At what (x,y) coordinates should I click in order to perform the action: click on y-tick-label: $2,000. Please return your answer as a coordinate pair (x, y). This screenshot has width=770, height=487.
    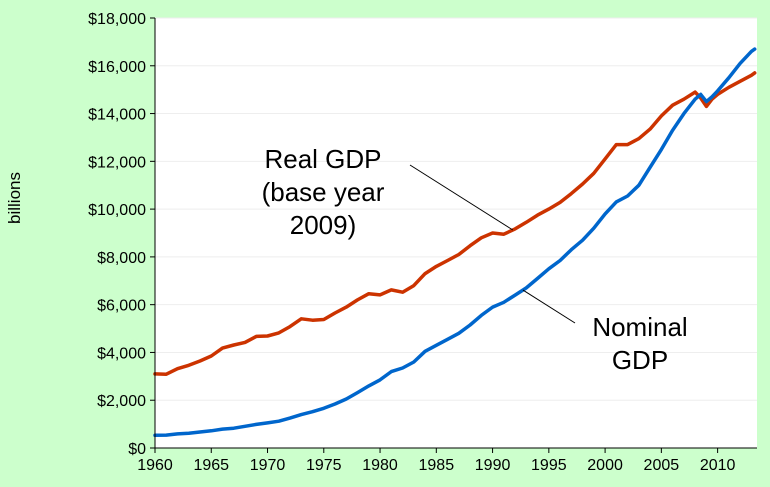
    Looking at the image, I should click on (121, 401).